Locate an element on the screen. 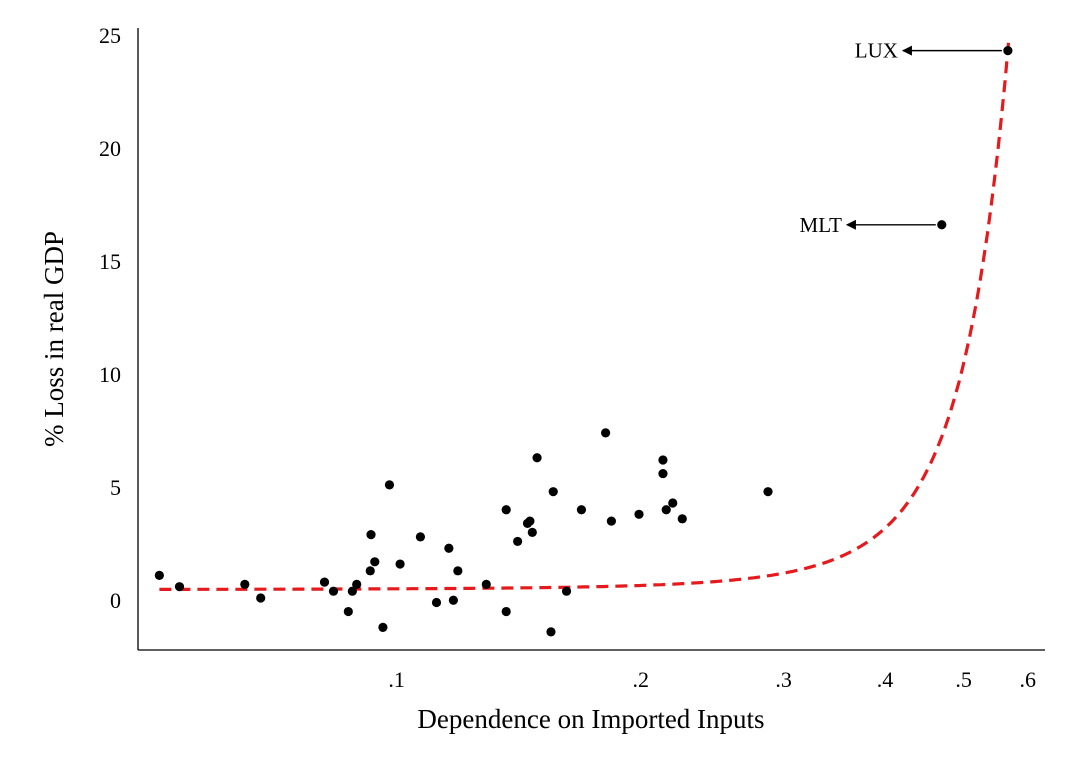 The width and height of the screenshot is (1072, 780). y-tick-label: 0 is located at coordinates (115, 600).